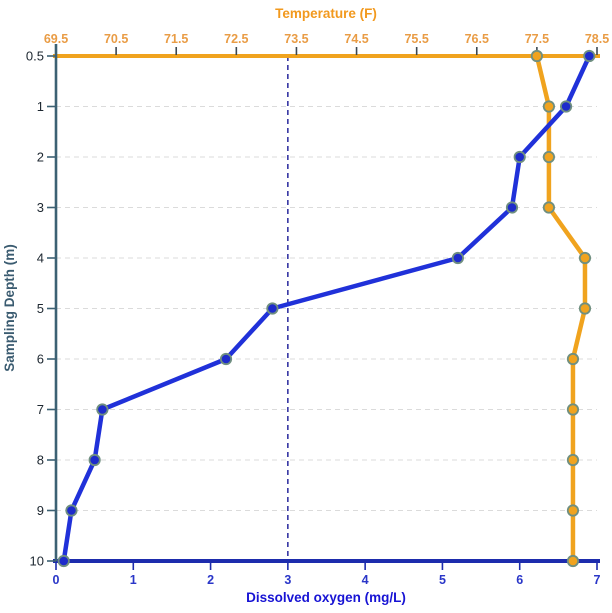  What do you see at coordinates (210, 580) in the screenshot?
I see `bottom-axis-tick-label: 2` at bounding box center [210, 580].